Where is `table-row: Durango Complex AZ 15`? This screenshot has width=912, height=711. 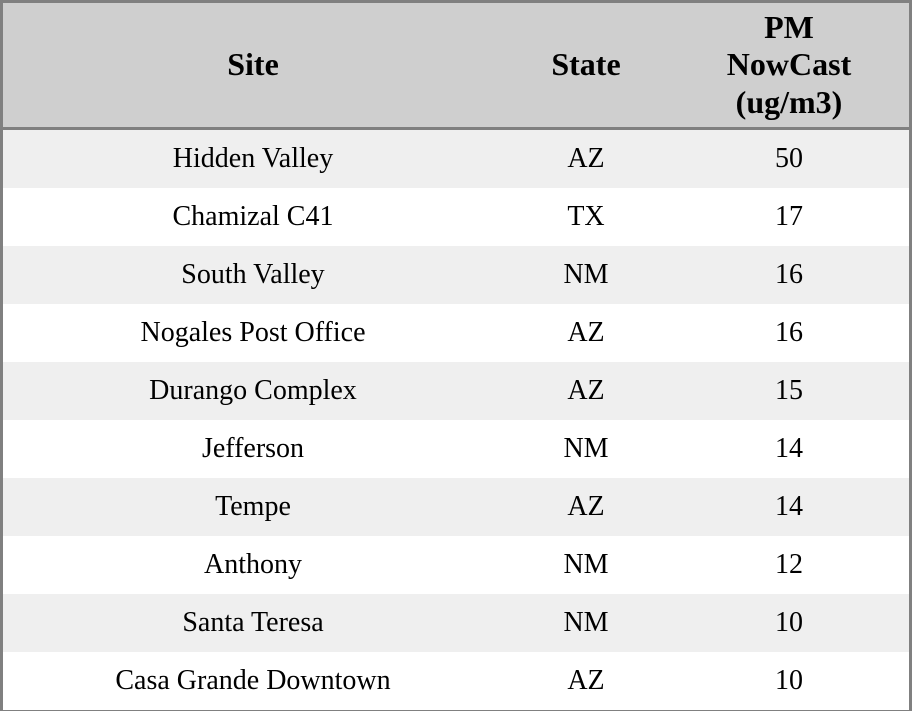
table-row: Durango Complex AZ 15 is located at coordinates (456, 391).